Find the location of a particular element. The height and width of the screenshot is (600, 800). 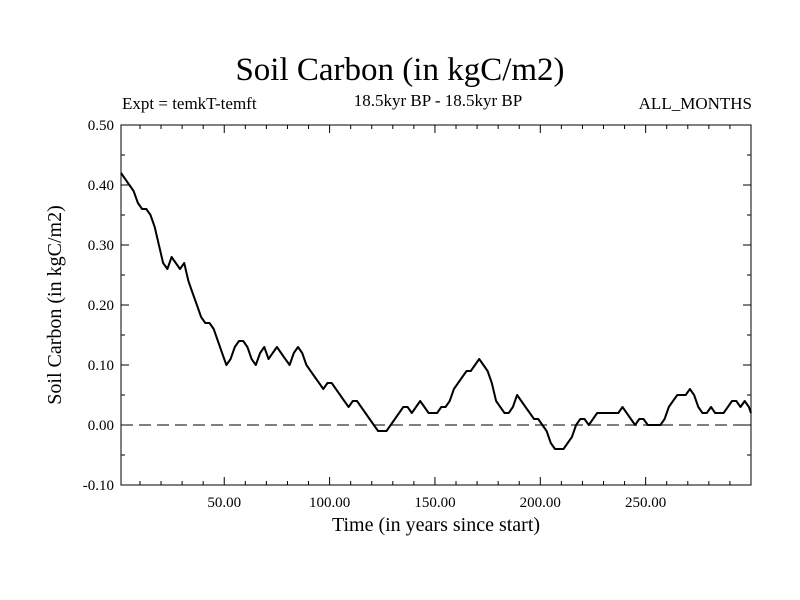

x-tick-label: 100.00 is located at coordinates (329, 503).